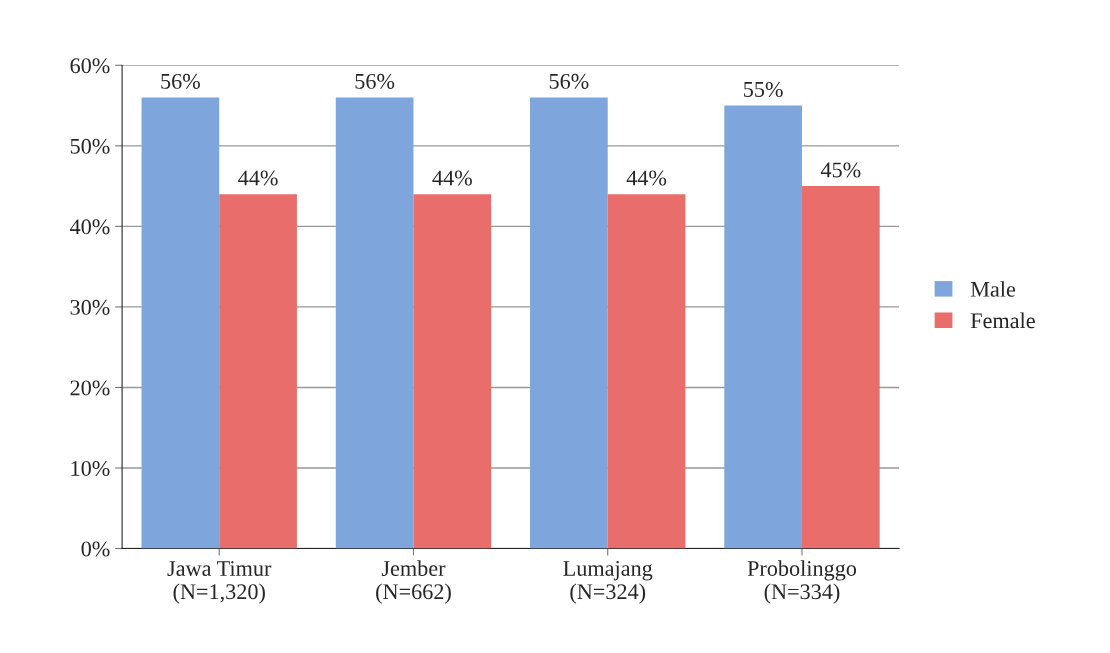 The image size is (1110, 653). Describe the element at coordinates (90, 66) in the screenshot. I see `y-tick-label: 60%` at that location.